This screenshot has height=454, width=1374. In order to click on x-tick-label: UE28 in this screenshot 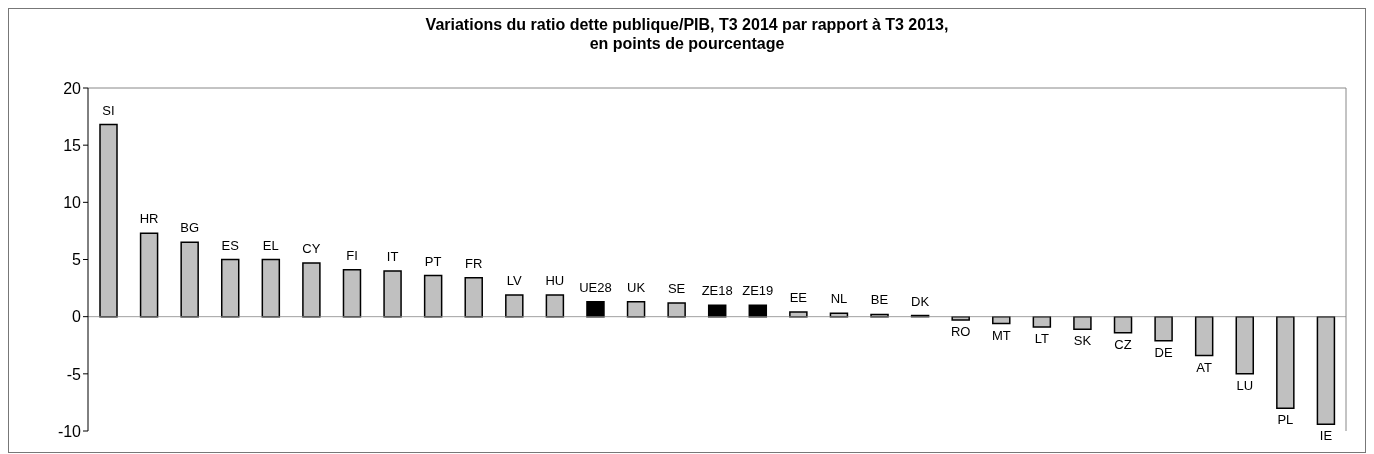, I will do `click(595, 287)`.